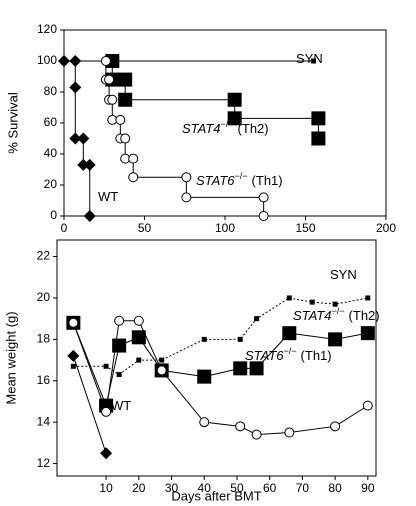 The image size is (416, 506). What do you see at coordinates (64, 228) in the screenshot?
I see `x-tick-label: 0` at bounding box center [64, 228].